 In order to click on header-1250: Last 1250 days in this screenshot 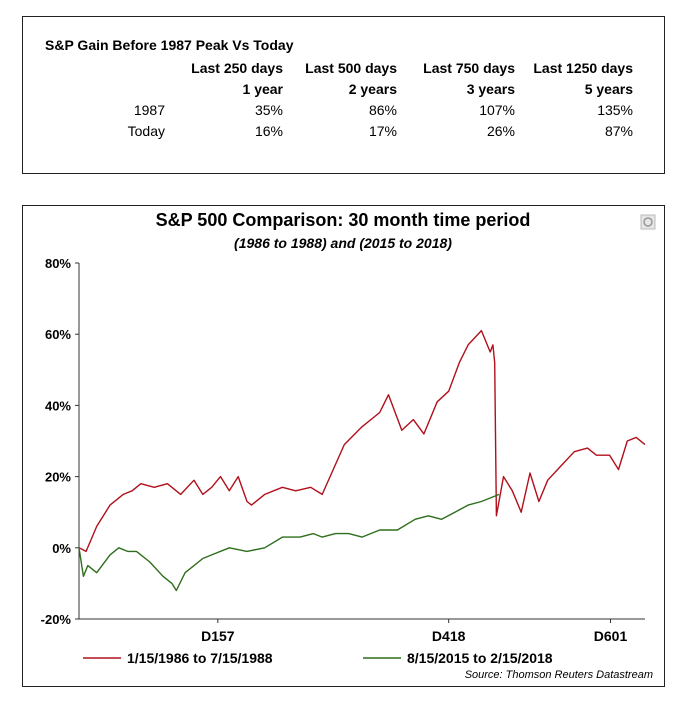, I will do `click(583, 68)`.